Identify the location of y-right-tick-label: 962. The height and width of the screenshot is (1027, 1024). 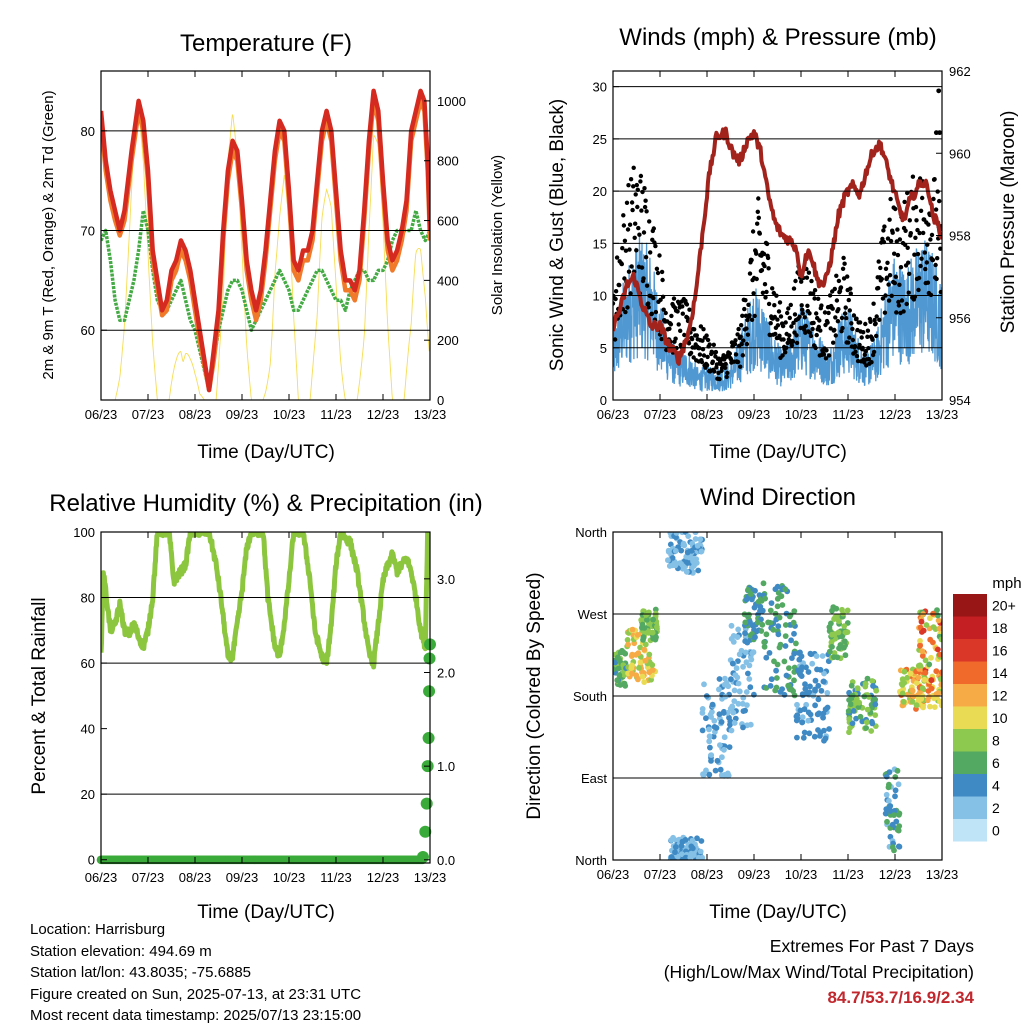
(960, 71).